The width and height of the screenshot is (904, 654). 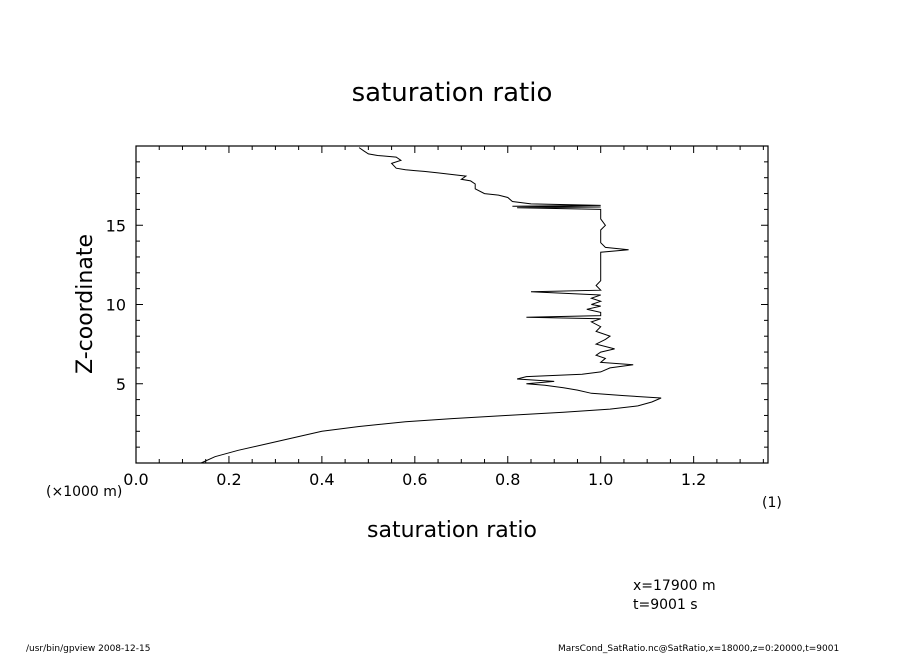 I want to click on y-axis-title: Z-coordinate, so click(x=85, y=304).